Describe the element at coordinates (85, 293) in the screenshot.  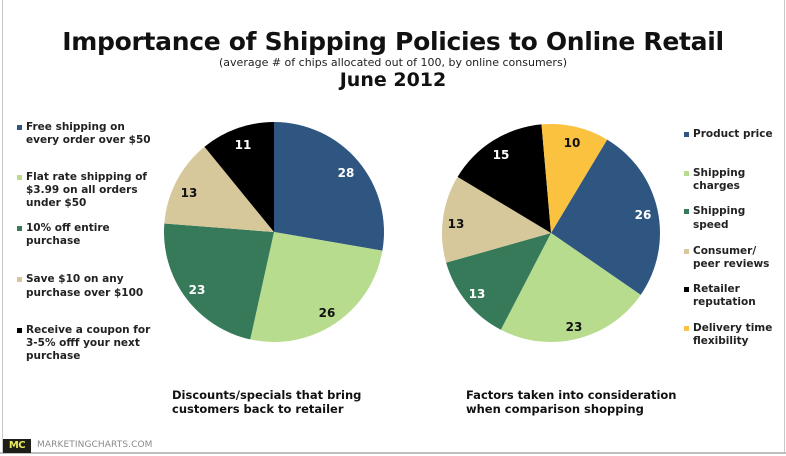
I see `legend-label: purchase over $100` at that location.